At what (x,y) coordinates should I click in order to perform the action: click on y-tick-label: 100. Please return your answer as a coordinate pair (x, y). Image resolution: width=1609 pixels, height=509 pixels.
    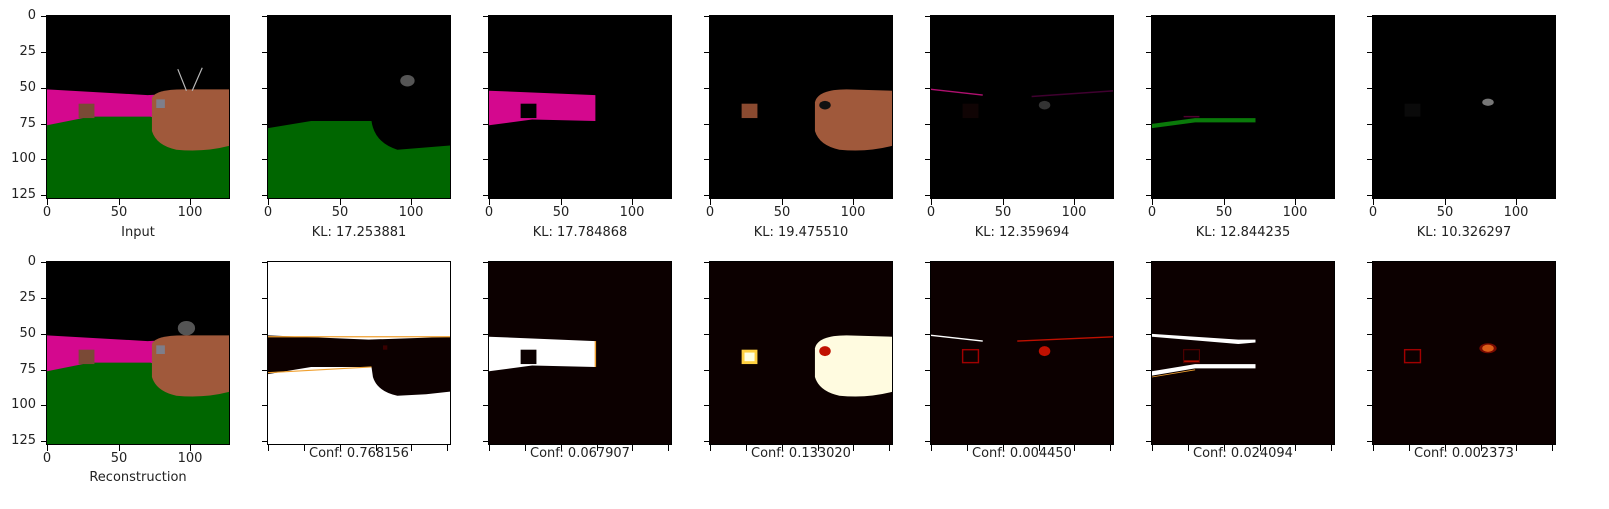
    Looking at the image, I should click on (23, 158).